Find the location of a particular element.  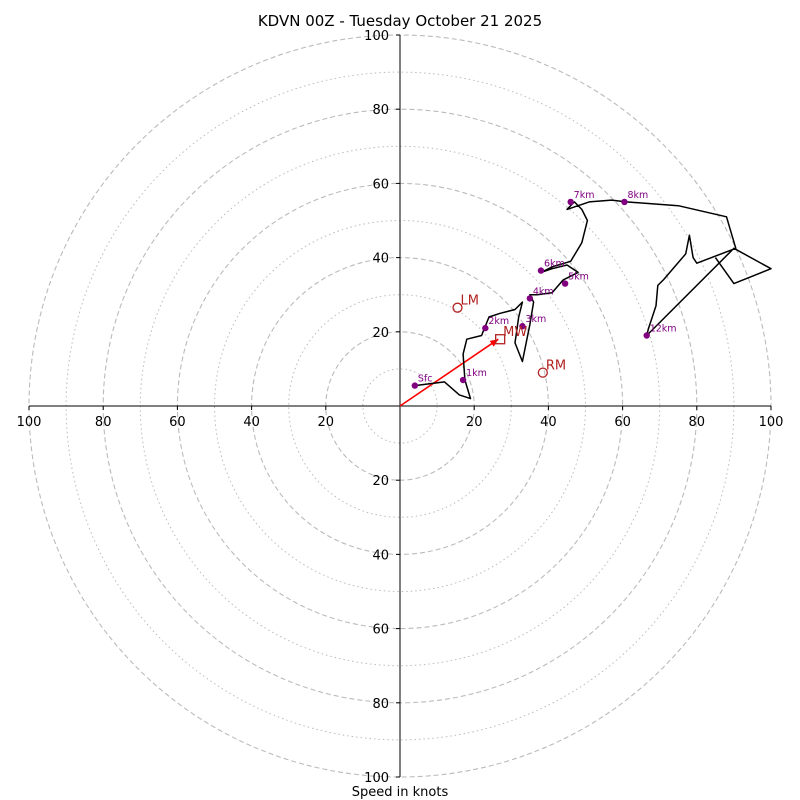

height-marker-label: 8km is located at coordinates (637, 195).